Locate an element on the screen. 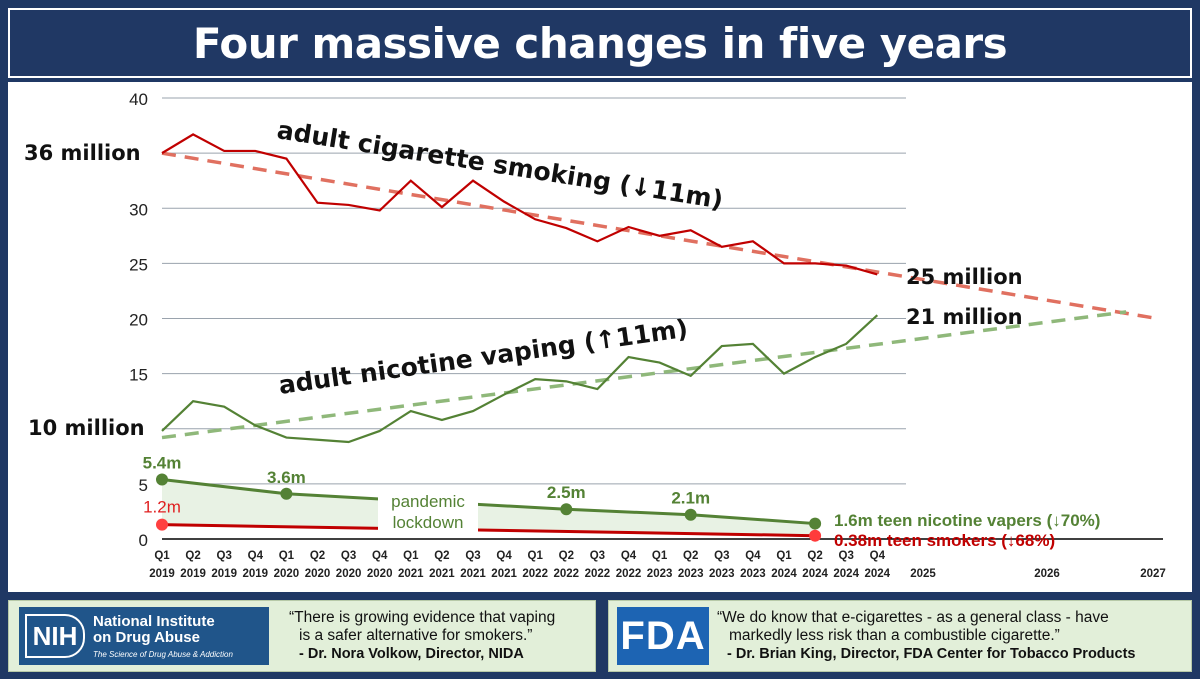  teen-vapers-data-label: 2.5m is located at coordinates (566, 492).